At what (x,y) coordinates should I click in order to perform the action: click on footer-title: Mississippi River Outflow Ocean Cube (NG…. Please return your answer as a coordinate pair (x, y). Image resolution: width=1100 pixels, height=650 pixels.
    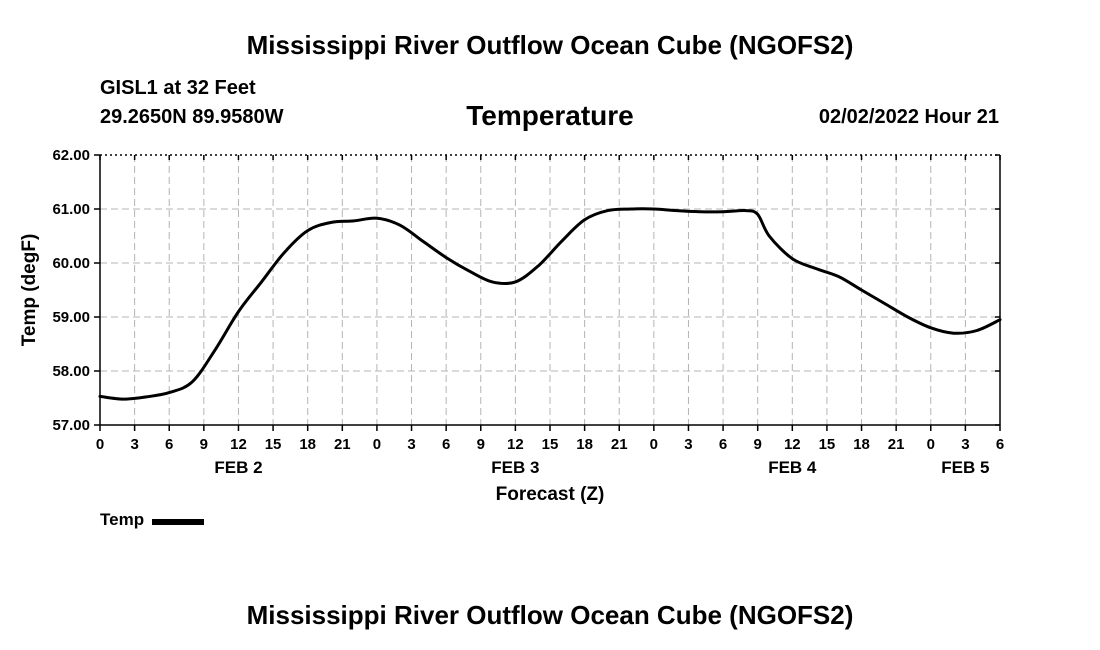
    Looking at the image, I should click on (550, 615).